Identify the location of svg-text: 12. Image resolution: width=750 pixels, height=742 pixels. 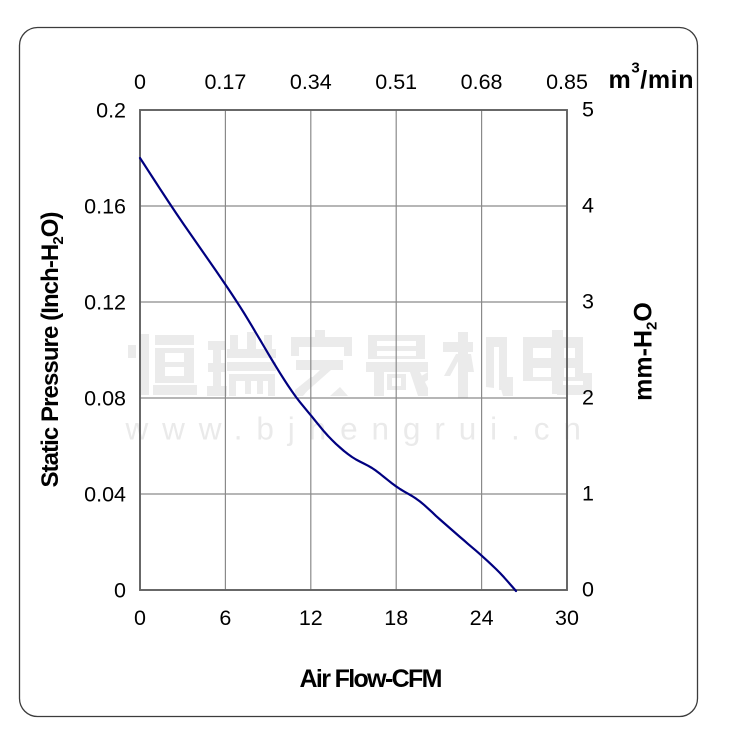
(311, 618).